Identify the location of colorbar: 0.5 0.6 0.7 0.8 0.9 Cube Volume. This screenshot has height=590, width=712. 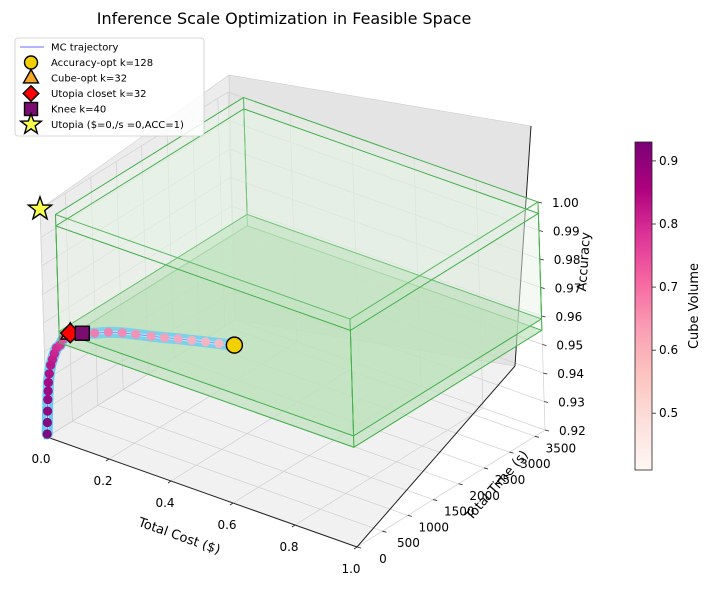
(668, 306).